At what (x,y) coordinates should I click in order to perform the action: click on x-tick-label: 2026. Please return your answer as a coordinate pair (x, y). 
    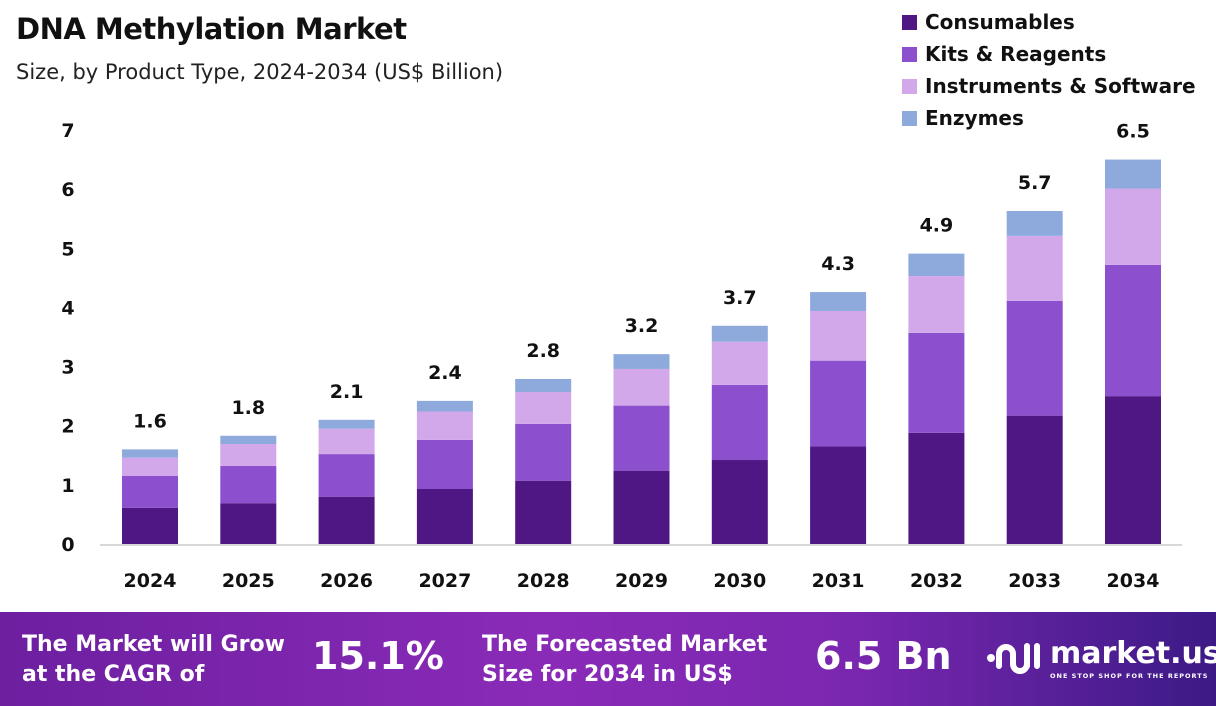
    Looking at the image, I should click on (346, 581).